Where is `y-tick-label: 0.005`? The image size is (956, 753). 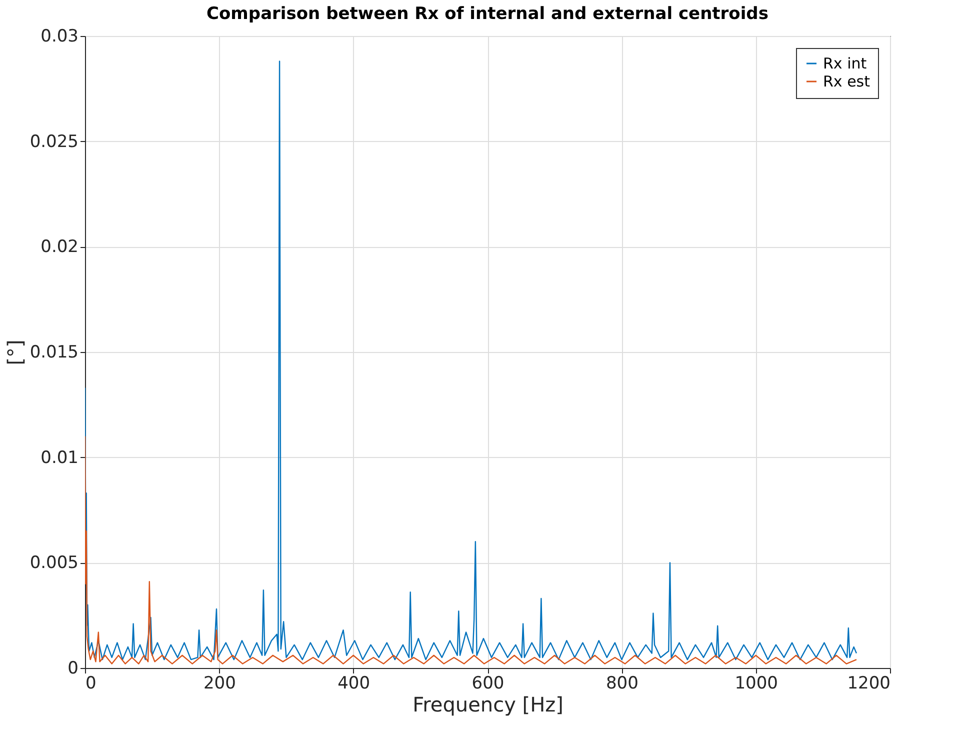 y-tick-label: 0.005 is located at coordinates (54, 563).